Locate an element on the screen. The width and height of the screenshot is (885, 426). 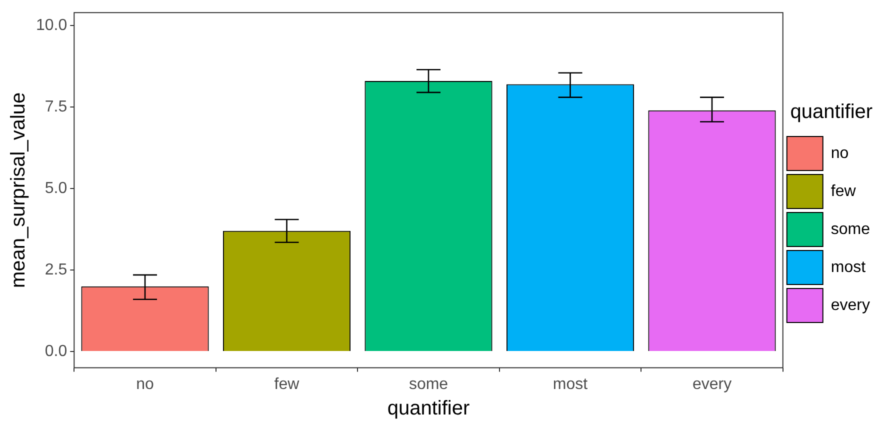
x-tick-label: every is located at coordinates (712, 384).